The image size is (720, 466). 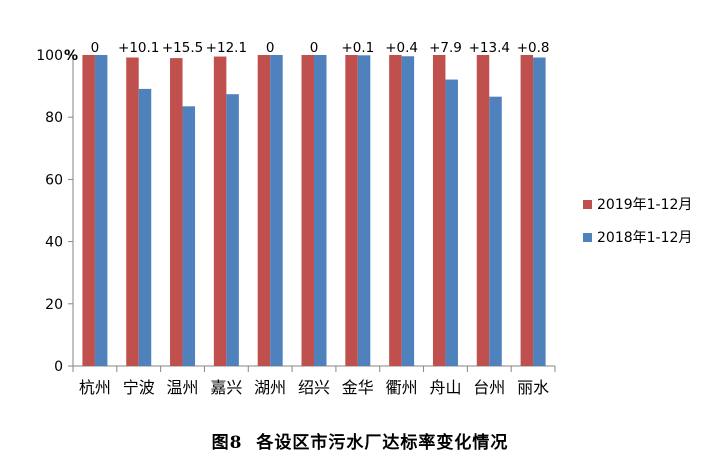 What do you see at coordinates (54, 305) in the screenshot?
I see `y-tick-label: 20` at bounding box center [54, 305].